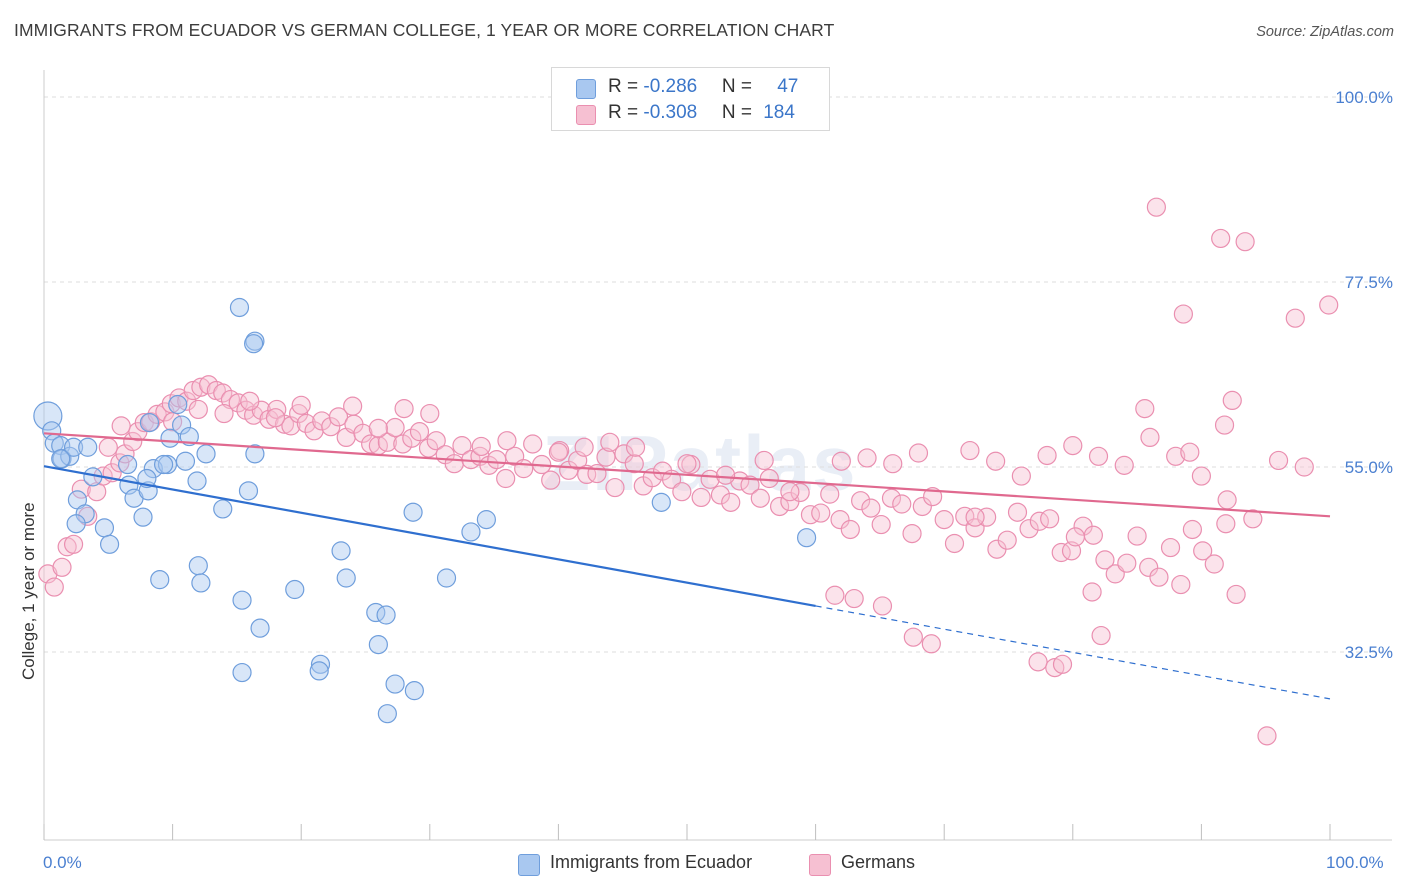 This screenshot has width=1406, height=892. I want to click on legend-text-germans: R = -0.308 N = 184, so click(701, 113).